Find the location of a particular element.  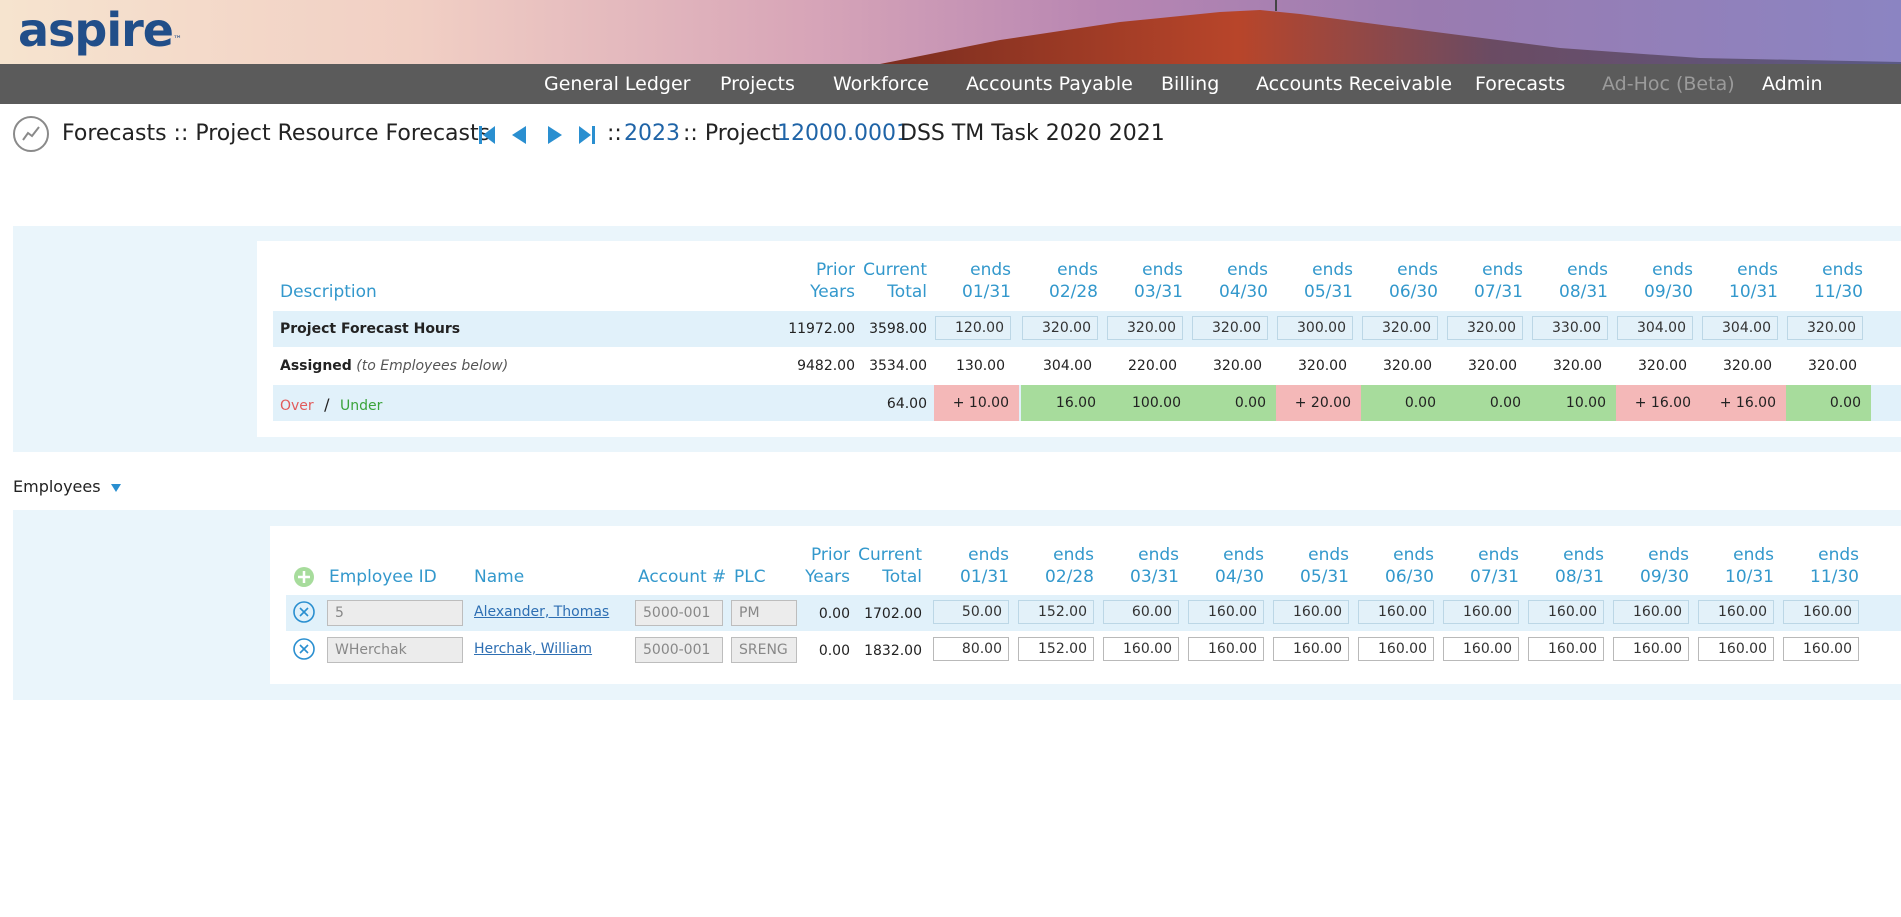

header-month-3: ends 03/31 is located at coordinates (1158, 281).